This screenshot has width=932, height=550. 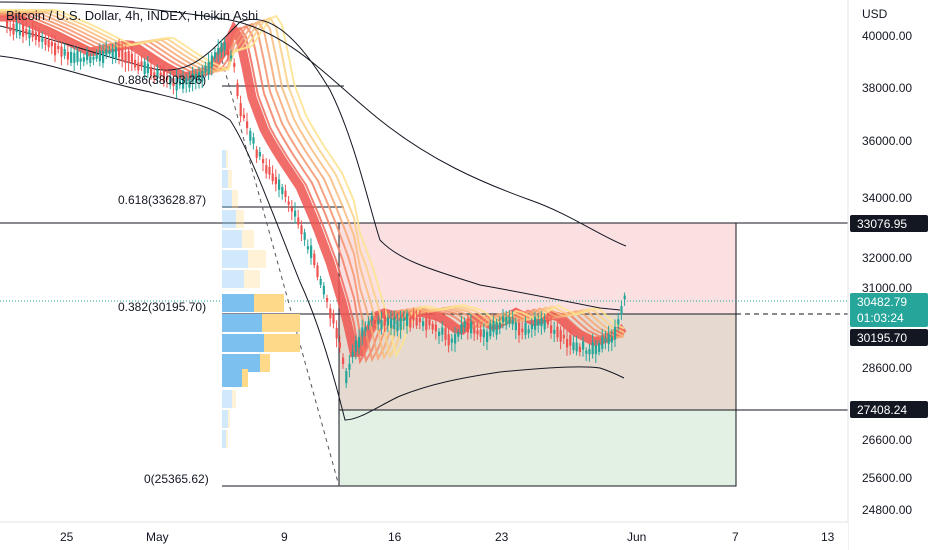 I want to click on stop-price-text: 33076.95, so click(x=882, y=224).